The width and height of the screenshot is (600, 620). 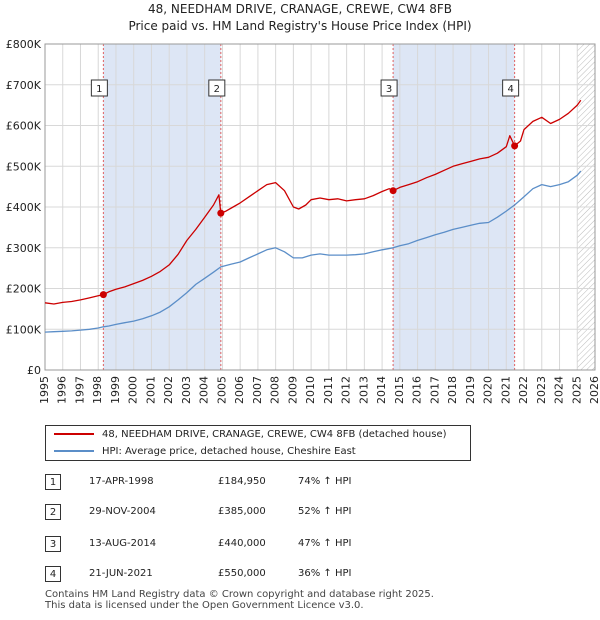 What do you see at coordinates (74, 434) in the screenshot?
I see `legend-swatch-property` at bounding box center [74, 434].